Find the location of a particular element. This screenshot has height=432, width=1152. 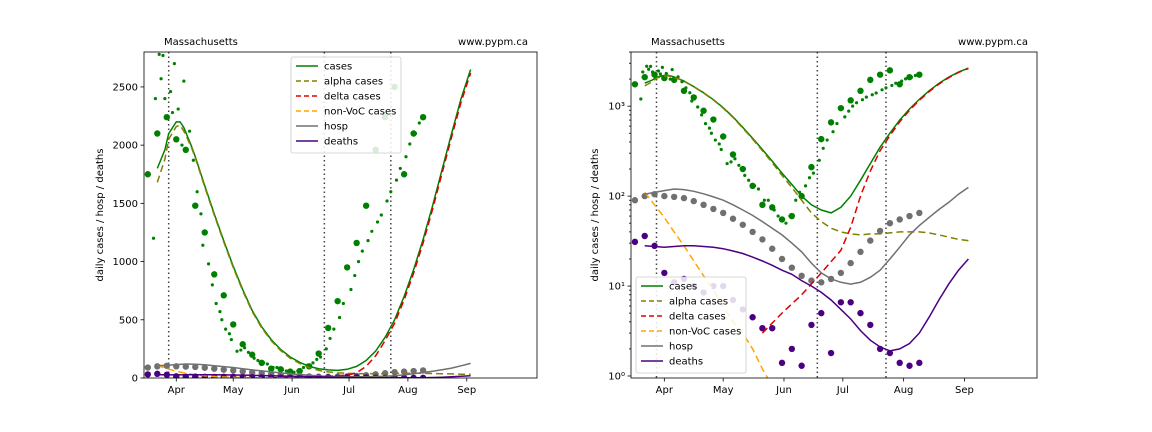

chart-title-left: Massachusetts is located at coordinates (688, 42).